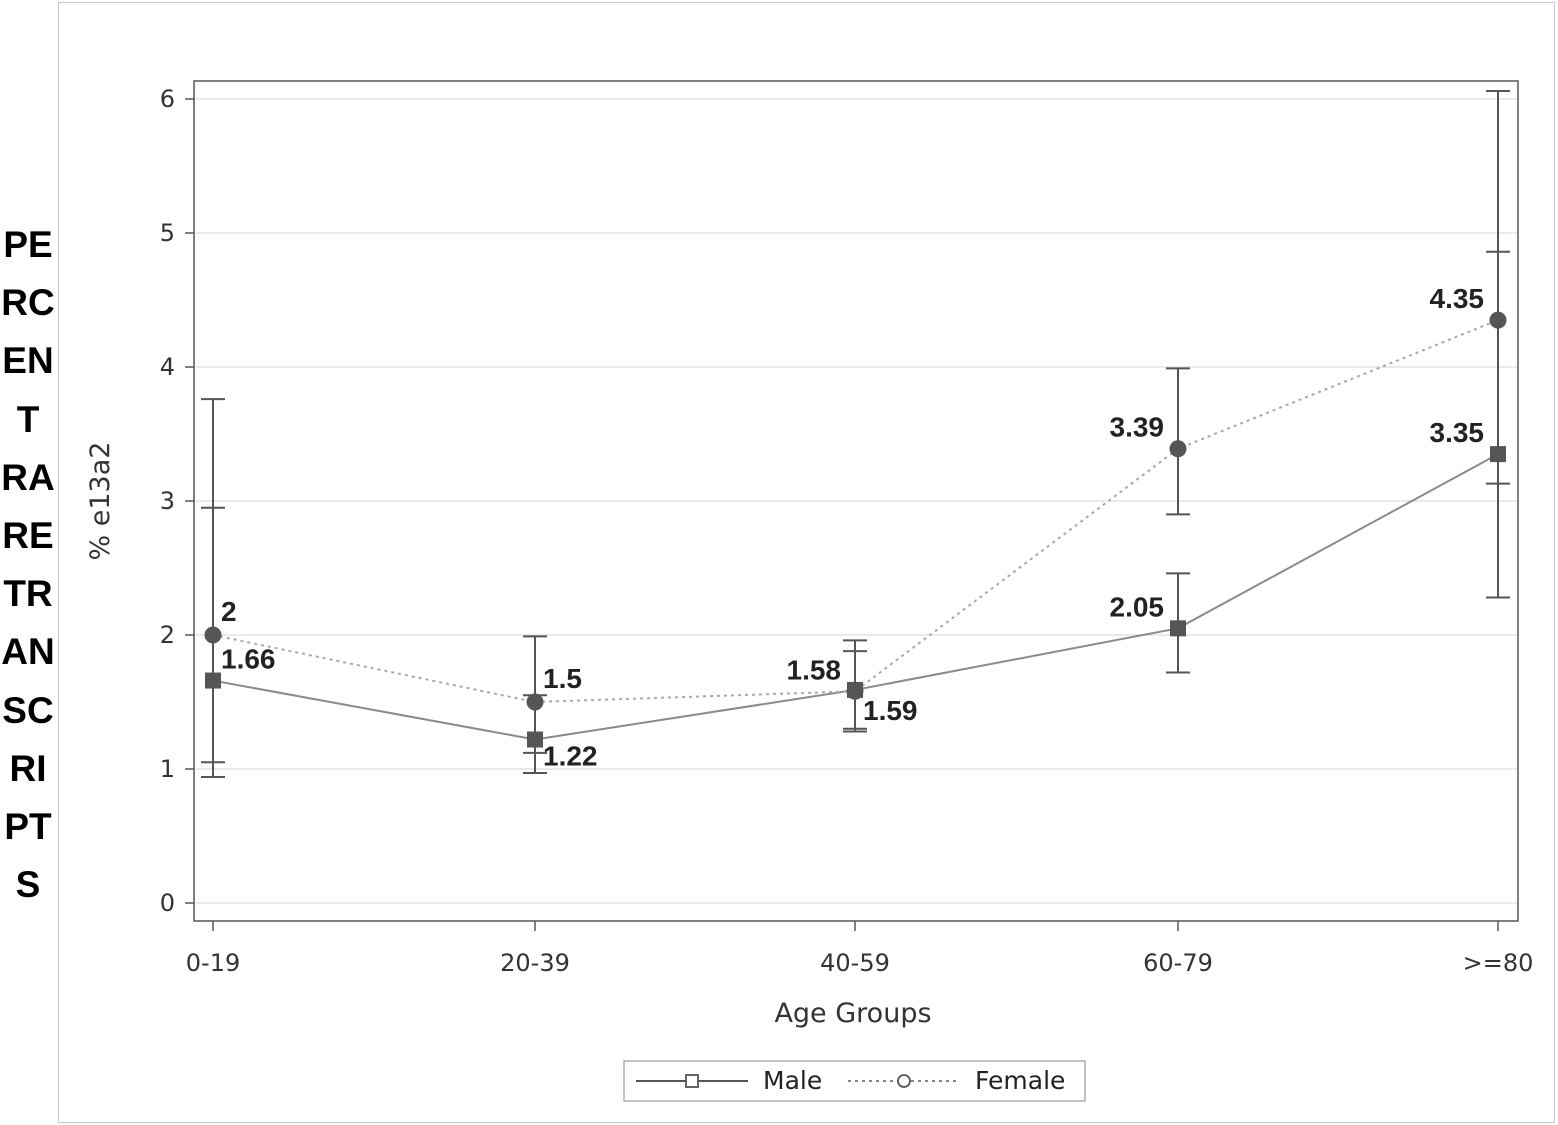 The height and width of the screenshot is (1125, 1558). What do you see at coordinates (890, 710) in the screenshot?
I see `male-data-label: 1.59` at bounding box center [890, 710].